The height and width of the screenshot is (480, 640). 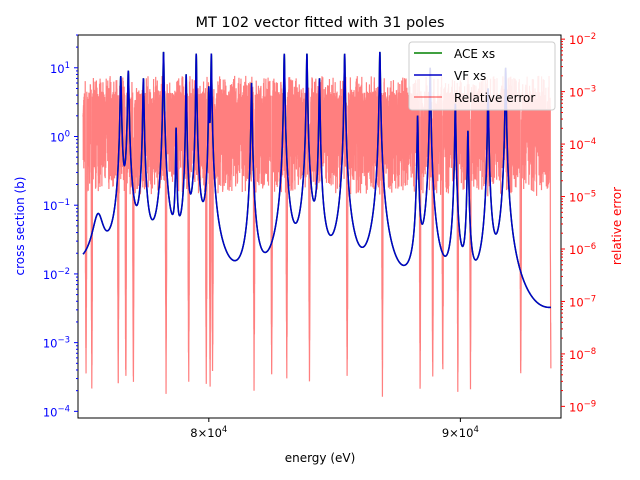 What do you see at coordinates (617, 226) in the screenshot?
I see `y-axis-right-label: relative error` at bounding box center [617, 226].